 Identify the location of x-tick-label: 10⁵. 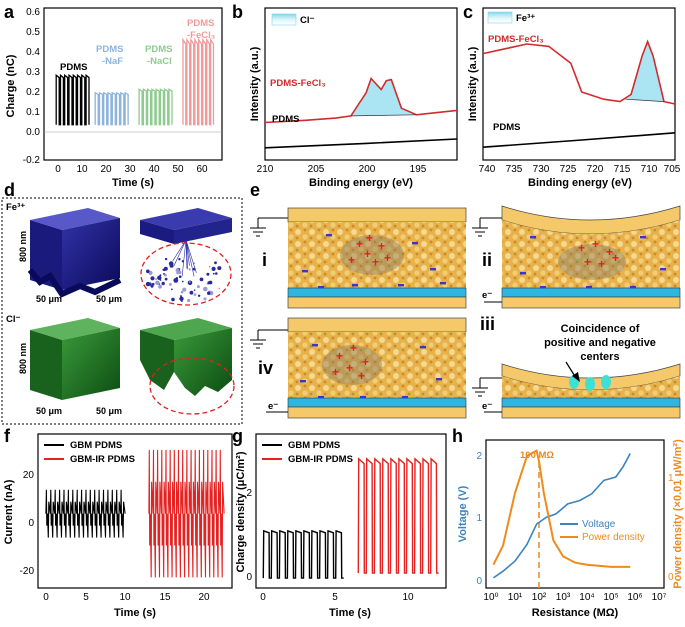
(610, 597).